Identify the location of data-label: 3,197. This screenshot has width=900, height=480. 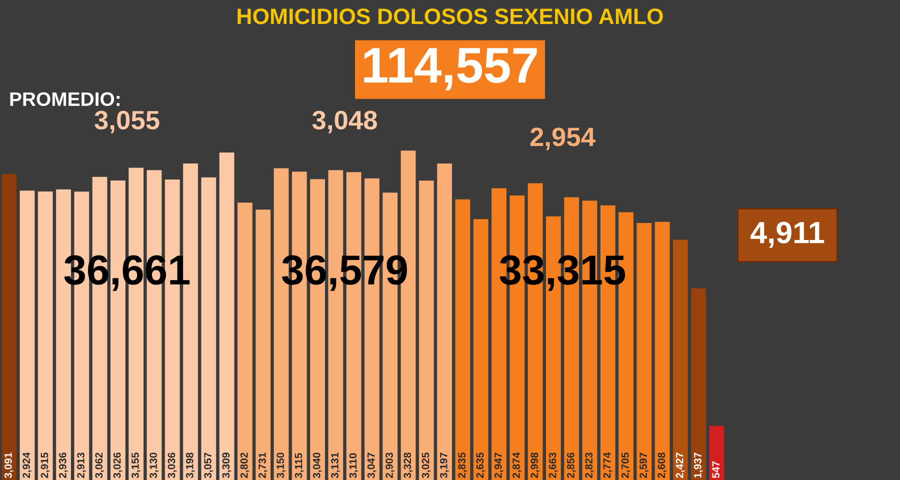
(444, 465).